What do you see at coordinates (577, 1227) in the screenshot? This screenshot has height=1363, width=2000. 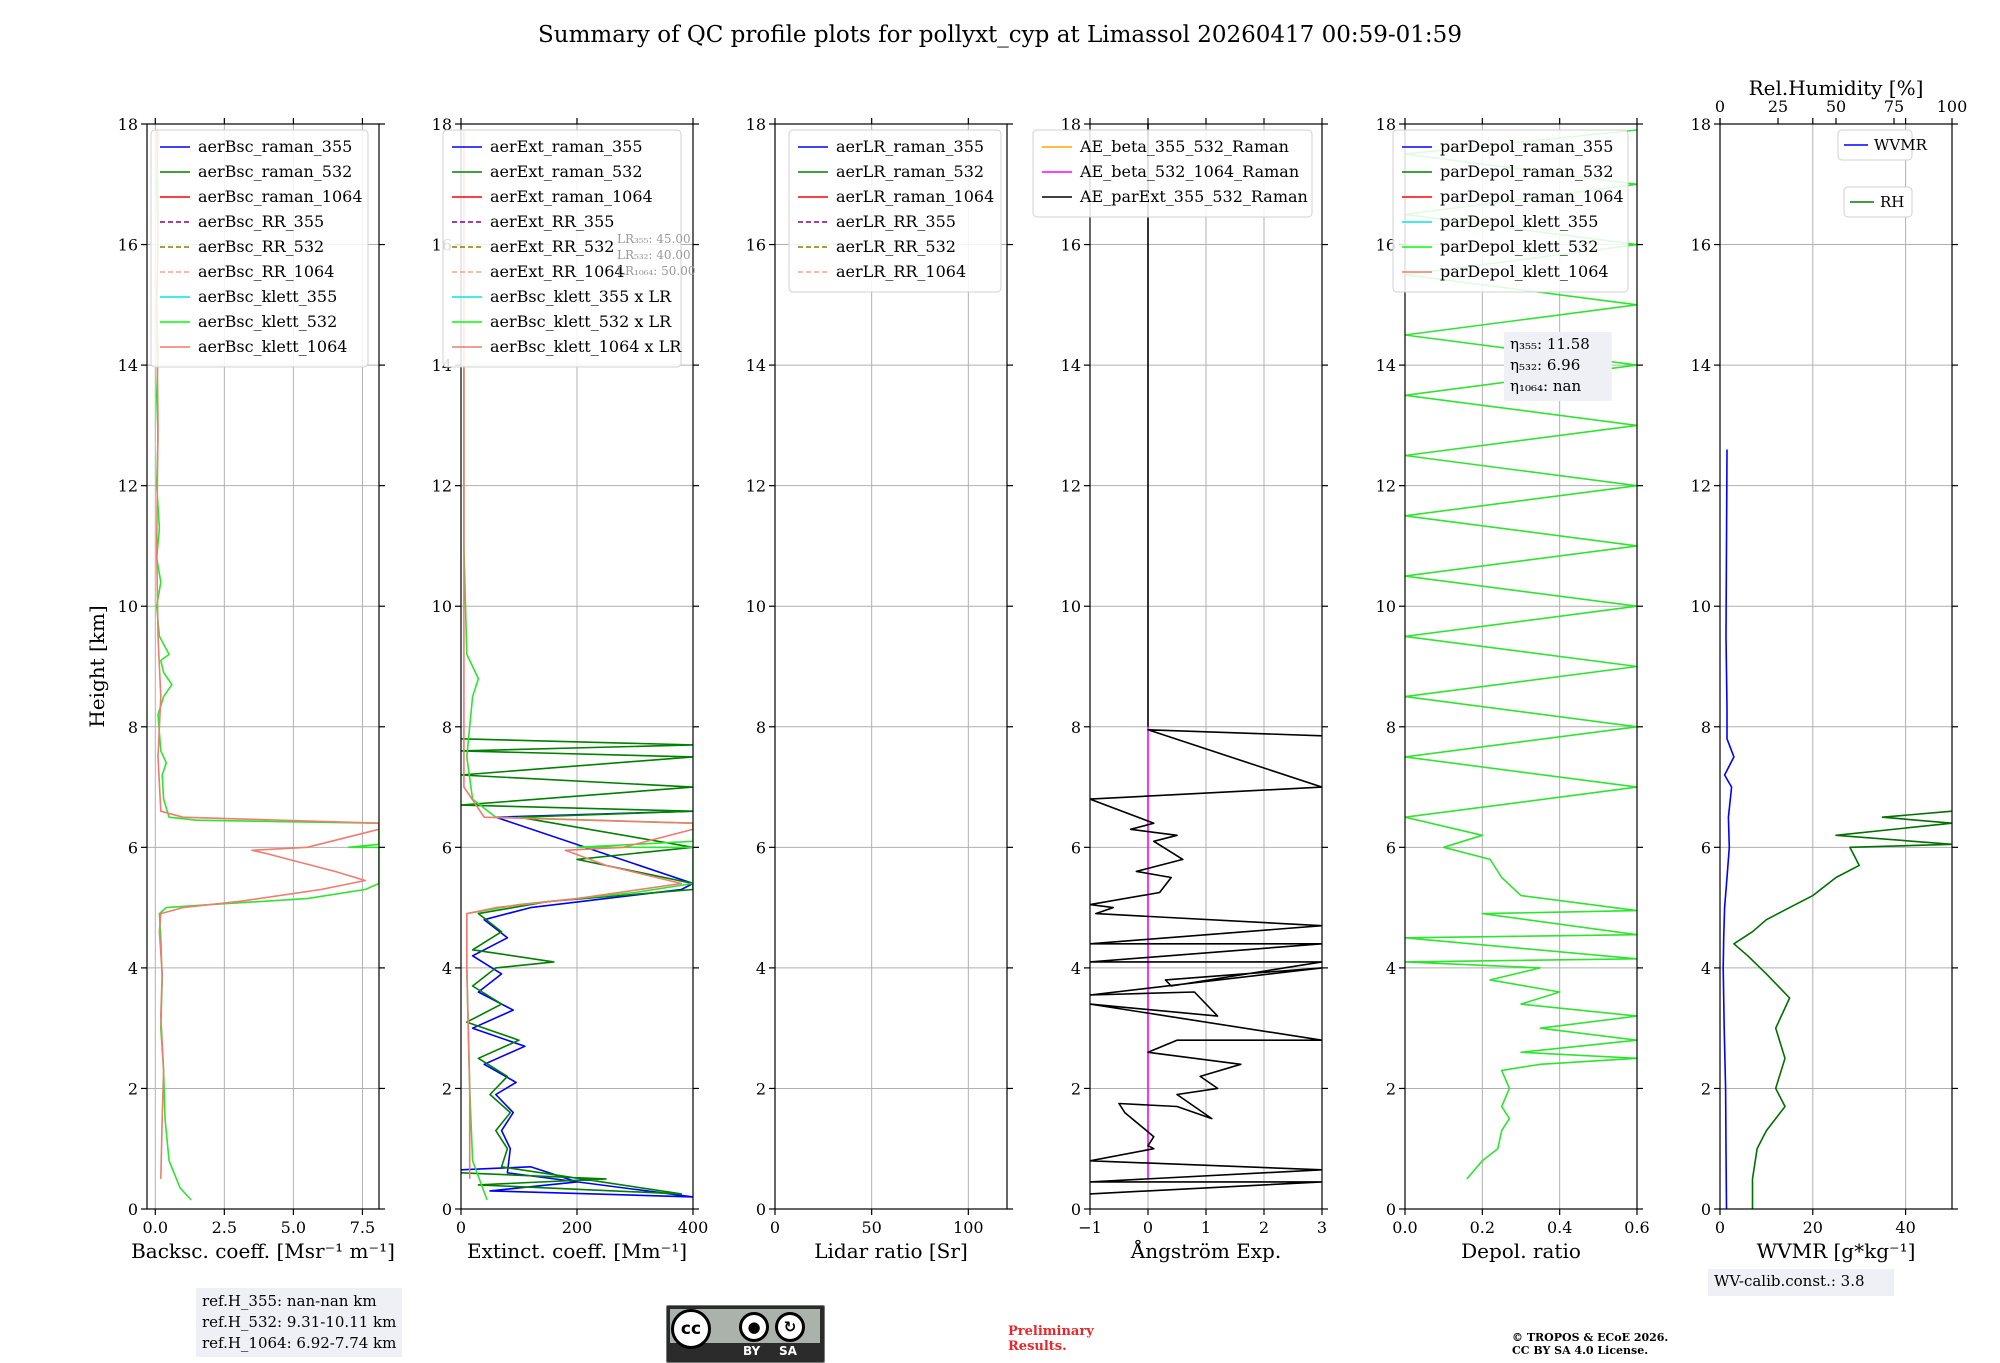 I see `x-tick-label: 200` at bounding box center [577, 1227].